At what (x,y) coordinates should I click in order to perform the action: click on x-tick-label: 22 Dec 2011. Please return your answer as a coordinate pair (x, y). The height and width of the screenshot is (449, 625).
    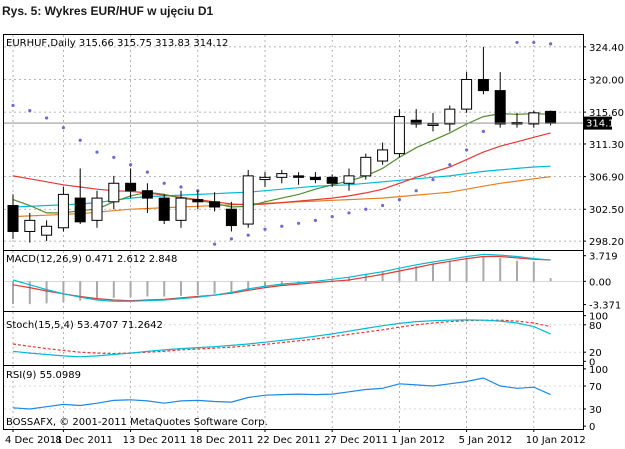
    Looking at the image, I should click on (289, 440).